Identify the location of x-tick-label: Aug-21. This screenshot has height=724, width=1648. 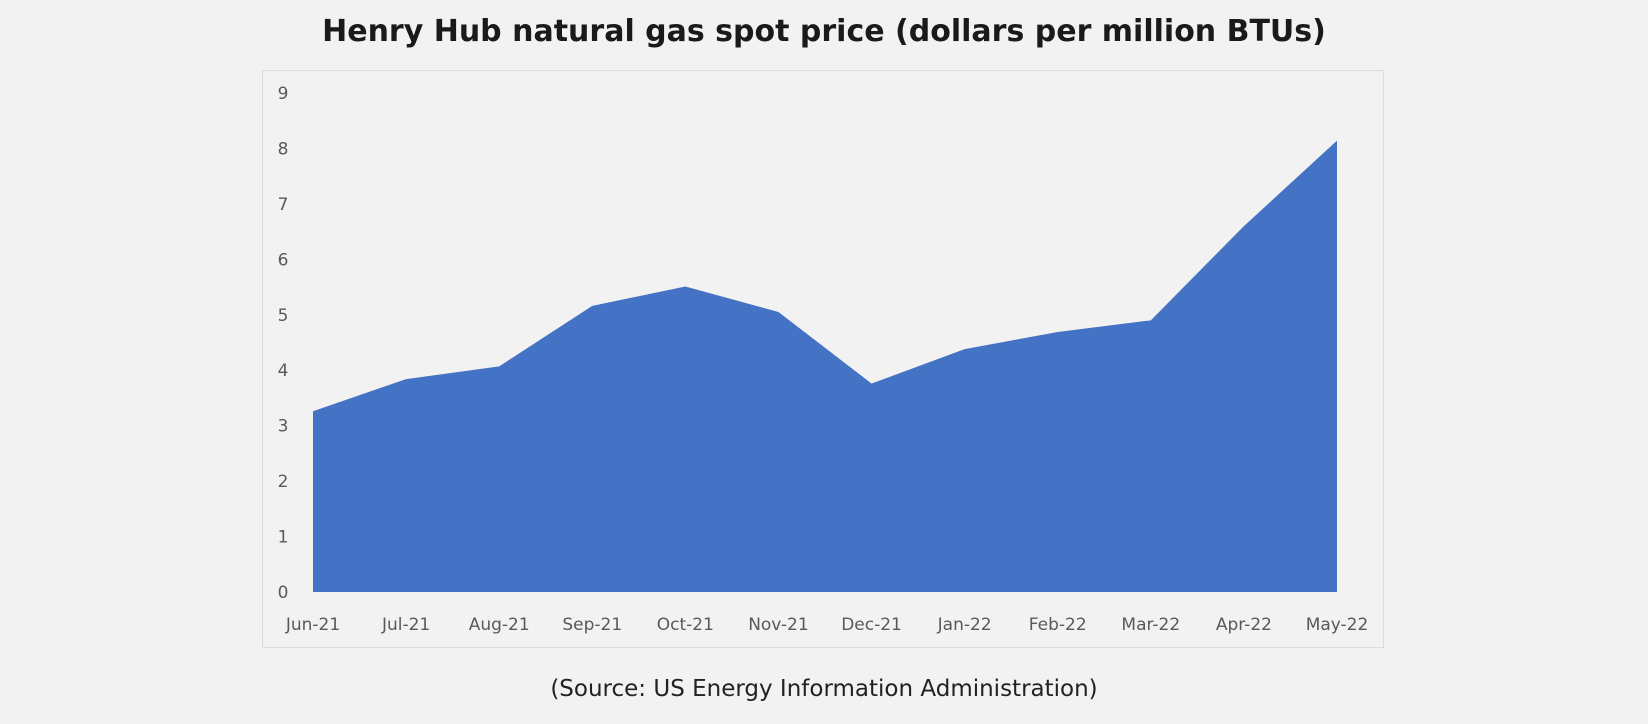
(499, 625).